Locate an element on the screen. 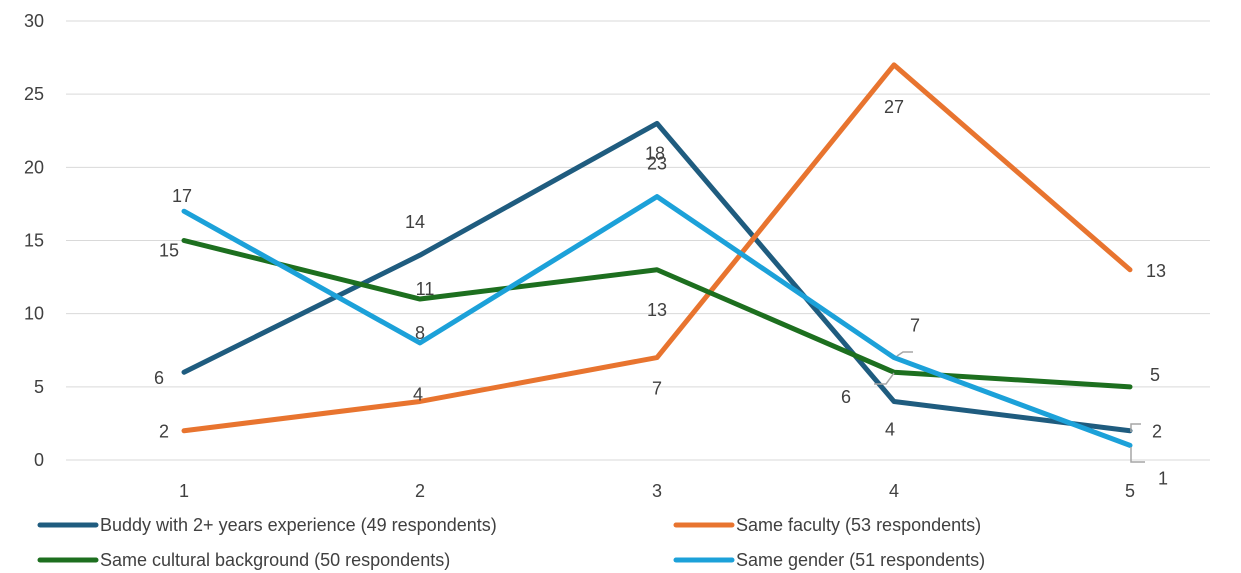 This screenshot has height=573, width=1241. data-label: 18 is located at coordinates (655, 154).